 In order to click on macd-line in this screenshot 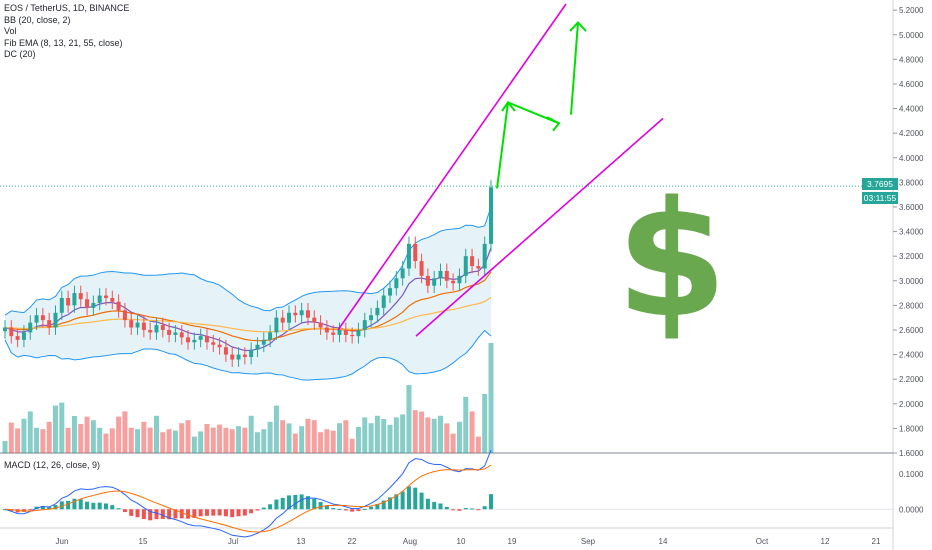, I will do `click(248, 493)`.